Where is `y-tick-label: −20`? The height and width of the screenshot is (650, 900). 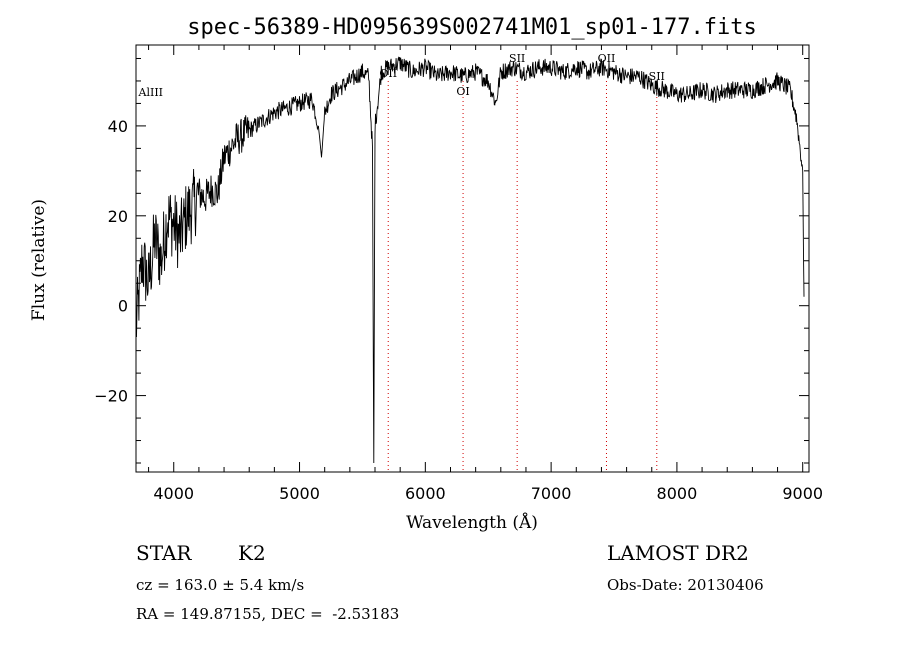 y-tick-label: −20 is located at coordinates (111, 396).